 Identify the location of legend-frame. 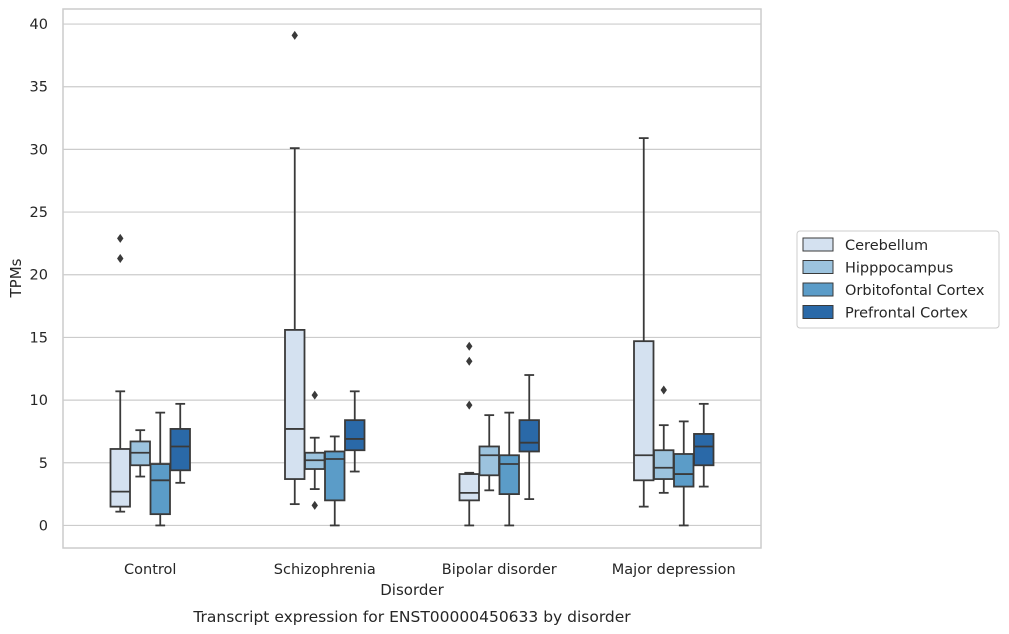
(898, 279).